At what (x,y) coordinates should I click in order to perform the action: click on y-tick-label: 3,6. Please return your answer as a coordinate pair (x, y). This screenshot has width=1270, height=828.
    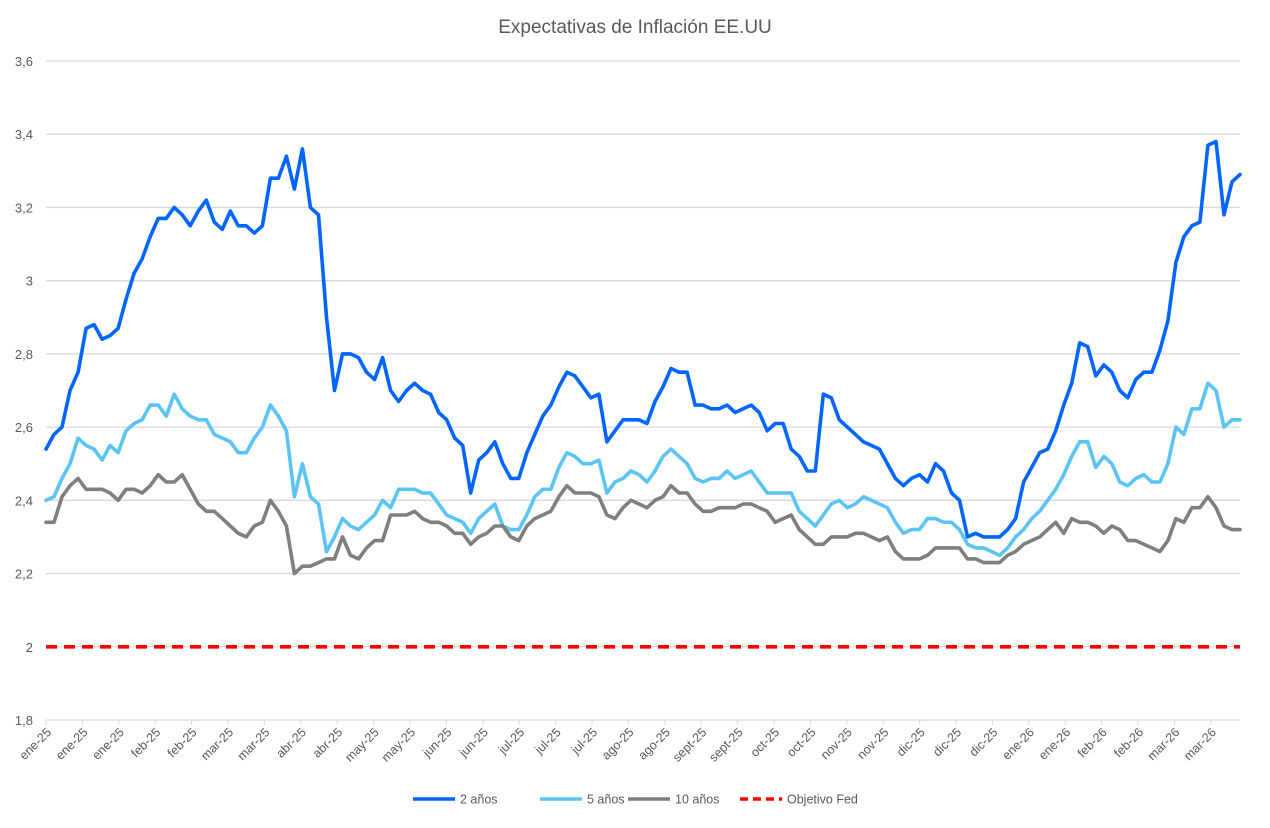
    Looking at the image, I should click on (24, 61).